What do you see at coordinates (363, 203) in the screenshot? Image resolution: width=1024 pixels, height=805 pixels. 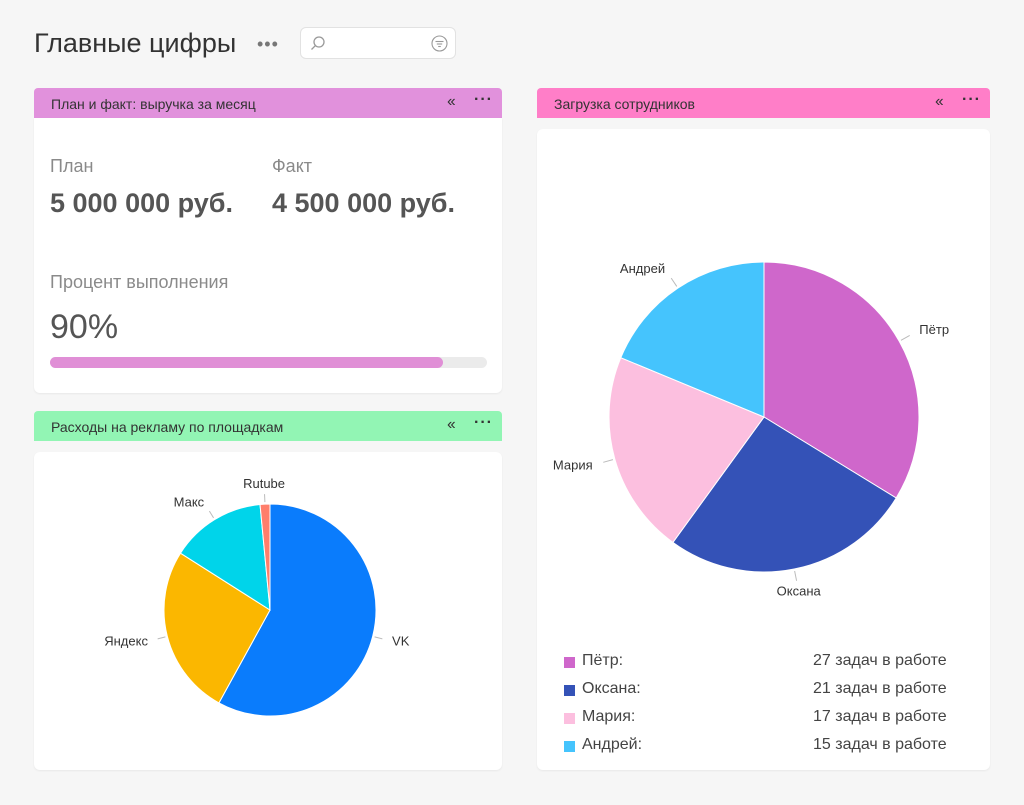 I see `fact-value: 4 500 000 руб.` at bounding box center [363, 203].